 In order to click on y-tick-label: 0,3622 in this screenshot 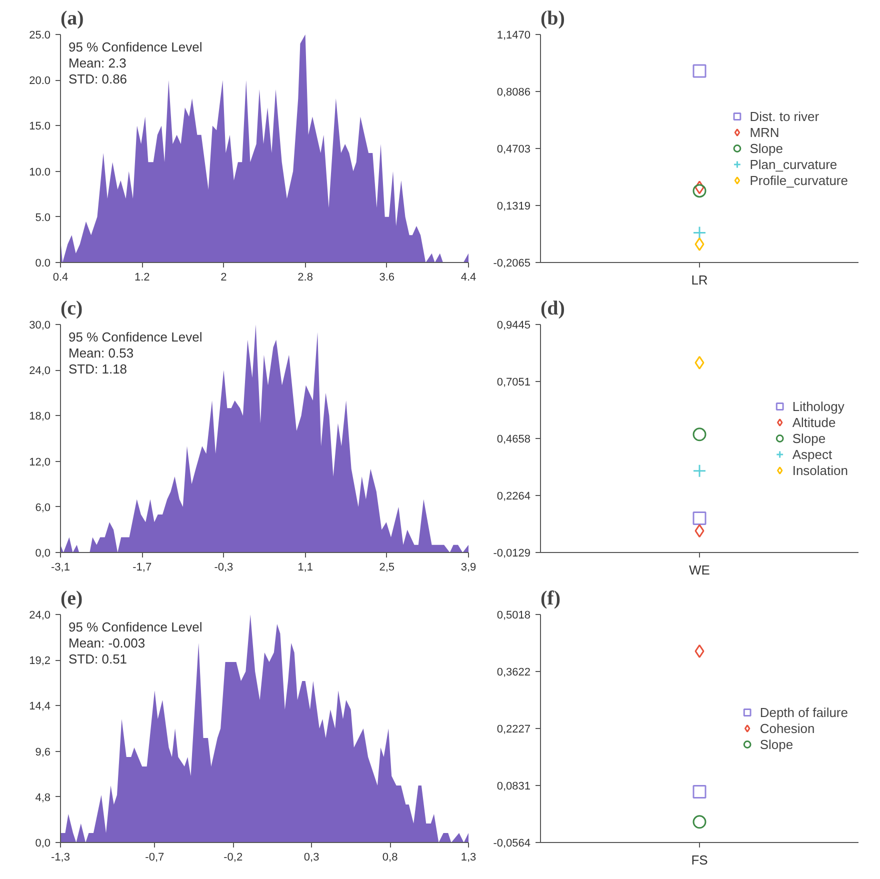, I will do `click(513, 672)`.